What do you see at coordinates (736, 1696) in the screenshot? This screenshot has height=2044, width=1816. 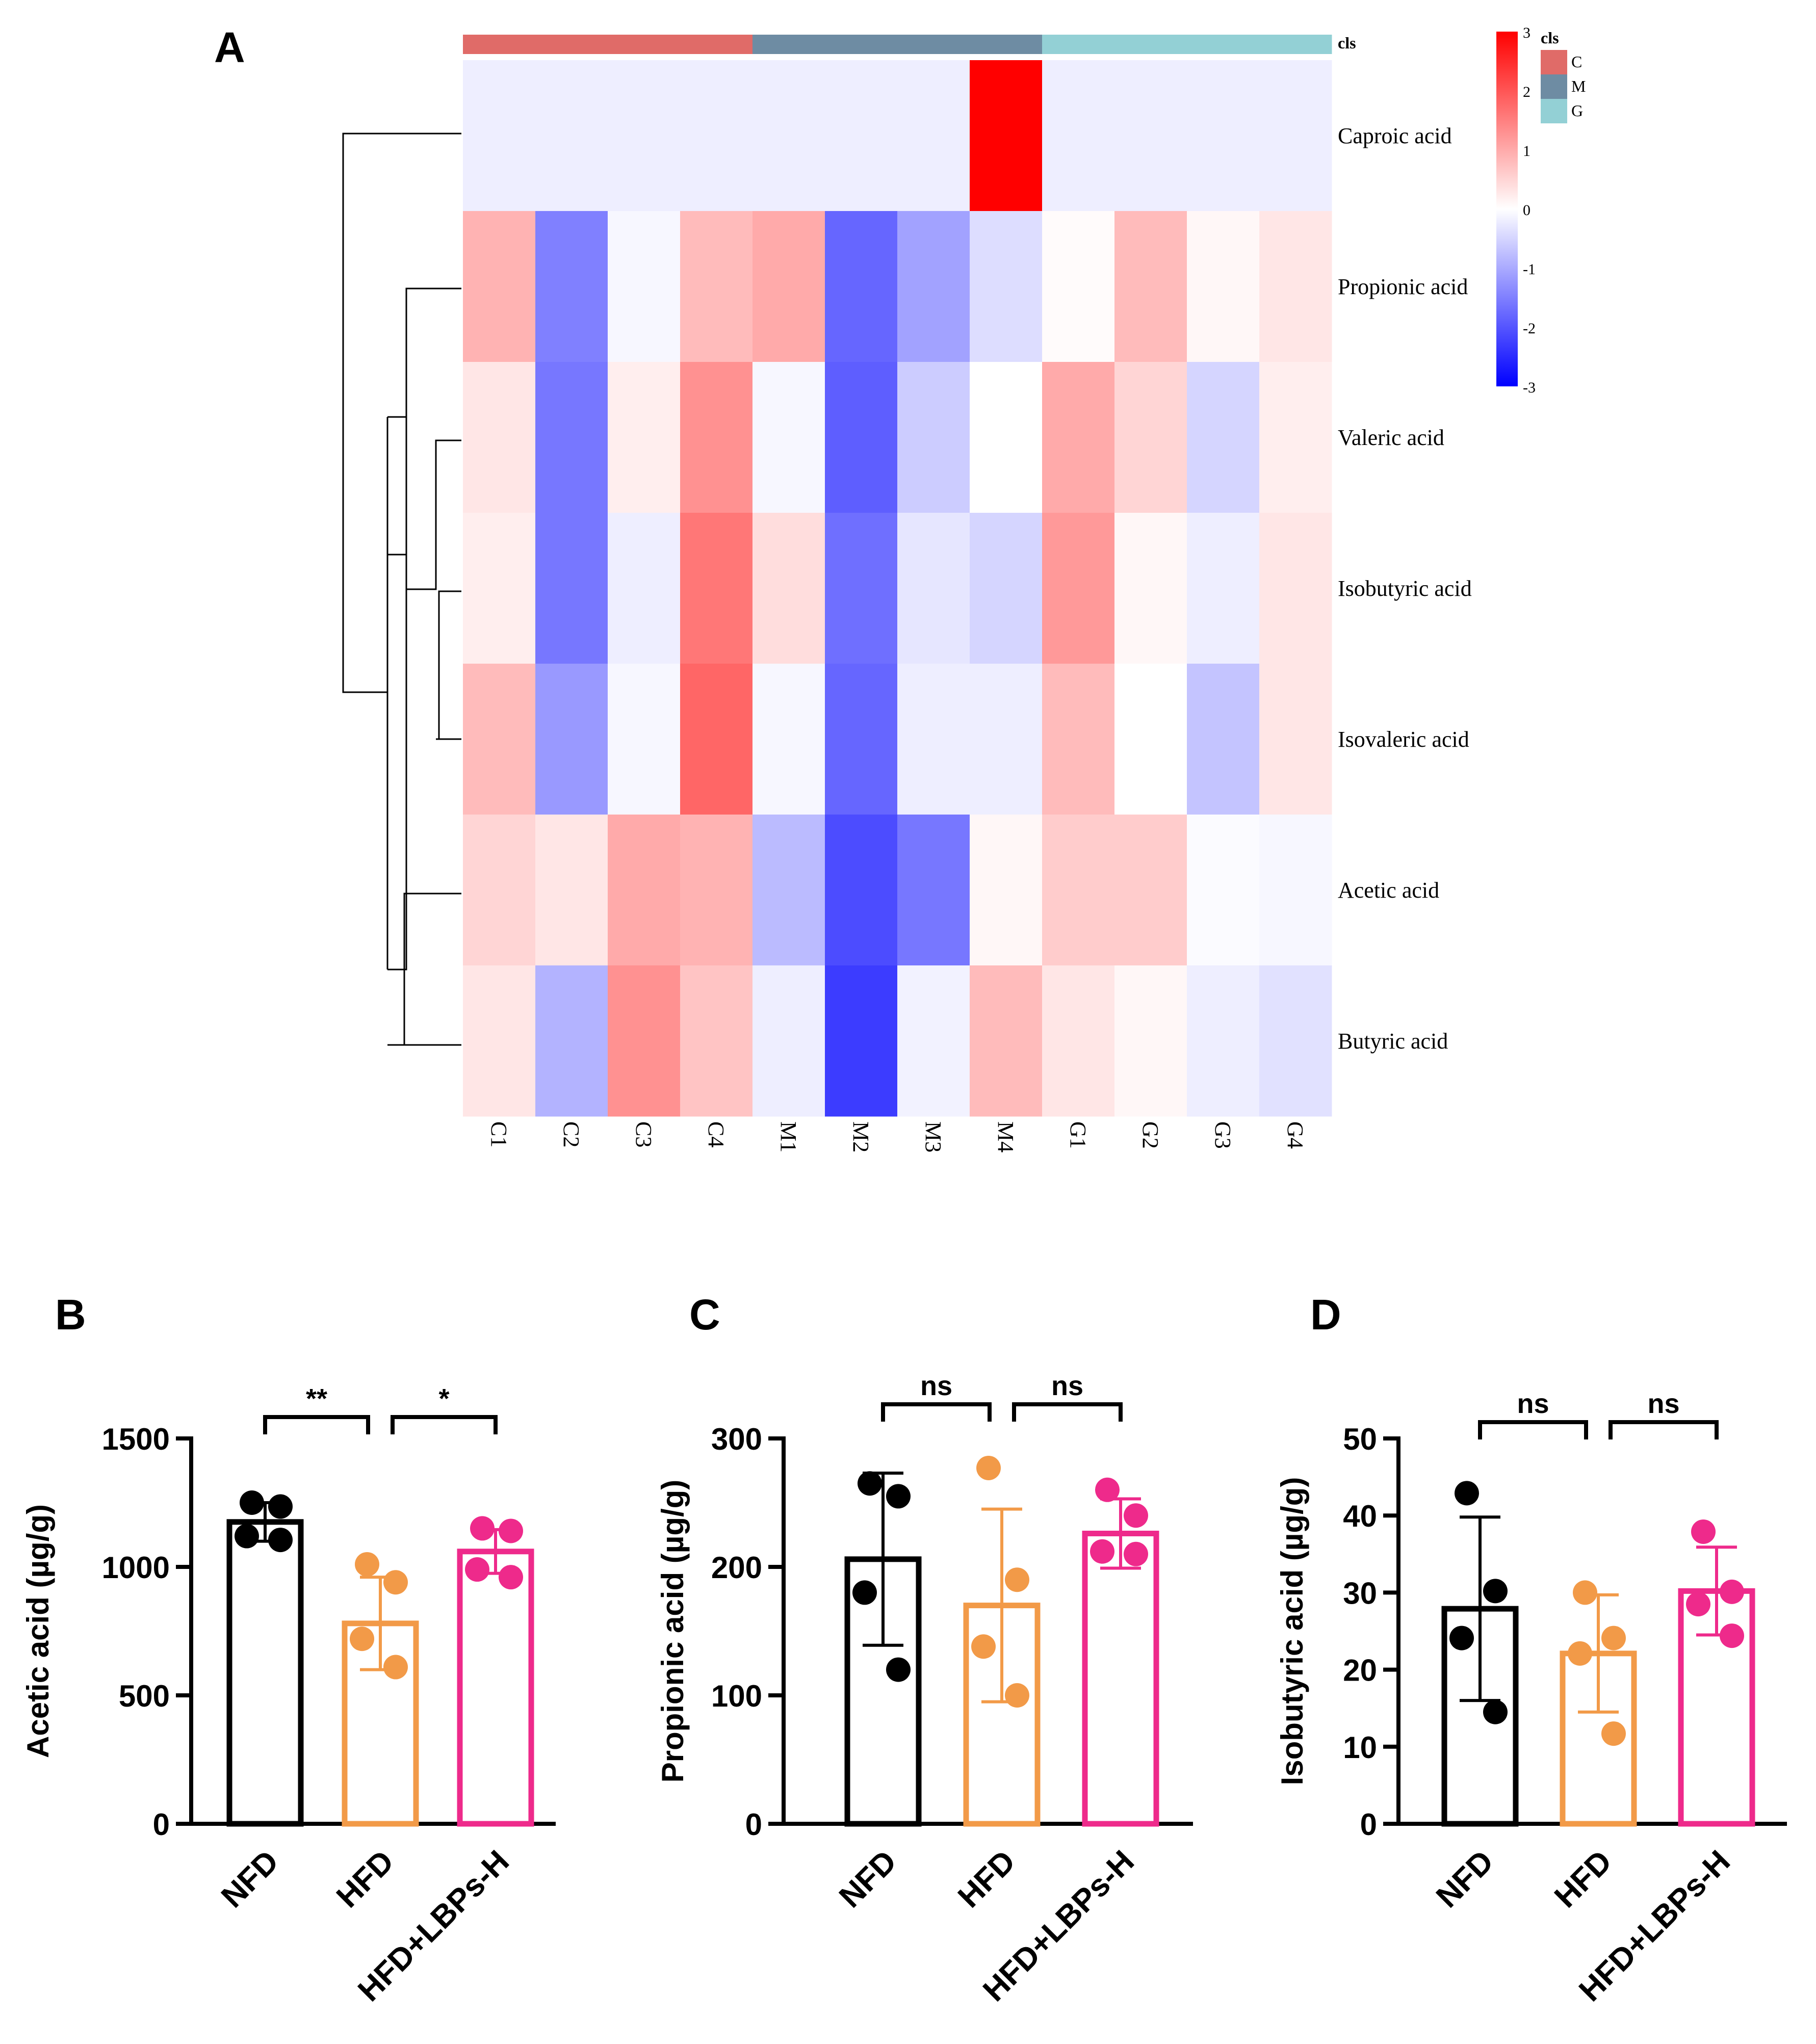 I see `y-tick-label: 100` at bounding box center [736, 1696].